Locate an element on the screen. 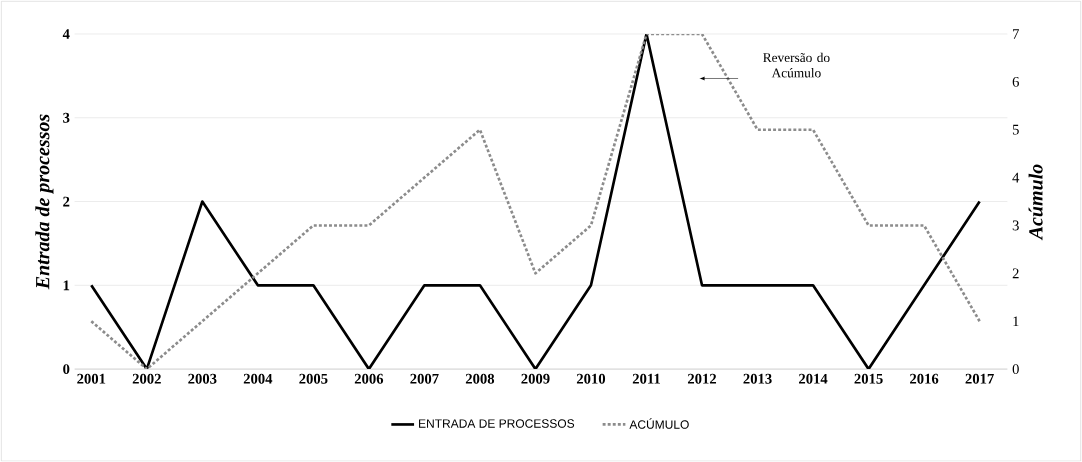 The image size is (1082, 462). legend-label: ENTRADA DE PROCESSOS is located at coordinates (497, 423).